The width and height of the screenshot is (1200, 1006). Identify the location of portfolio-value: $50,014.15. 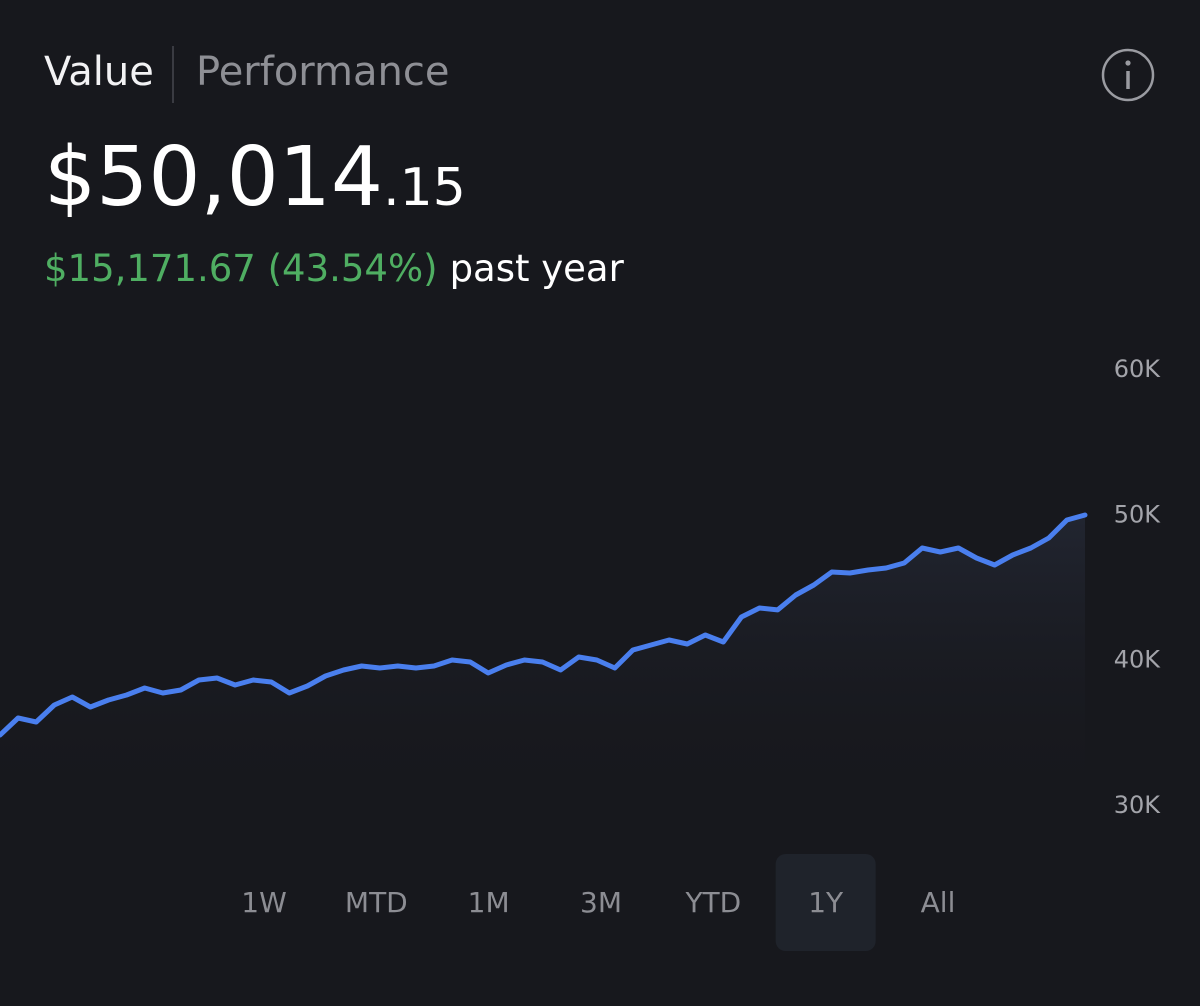
(255, 177).